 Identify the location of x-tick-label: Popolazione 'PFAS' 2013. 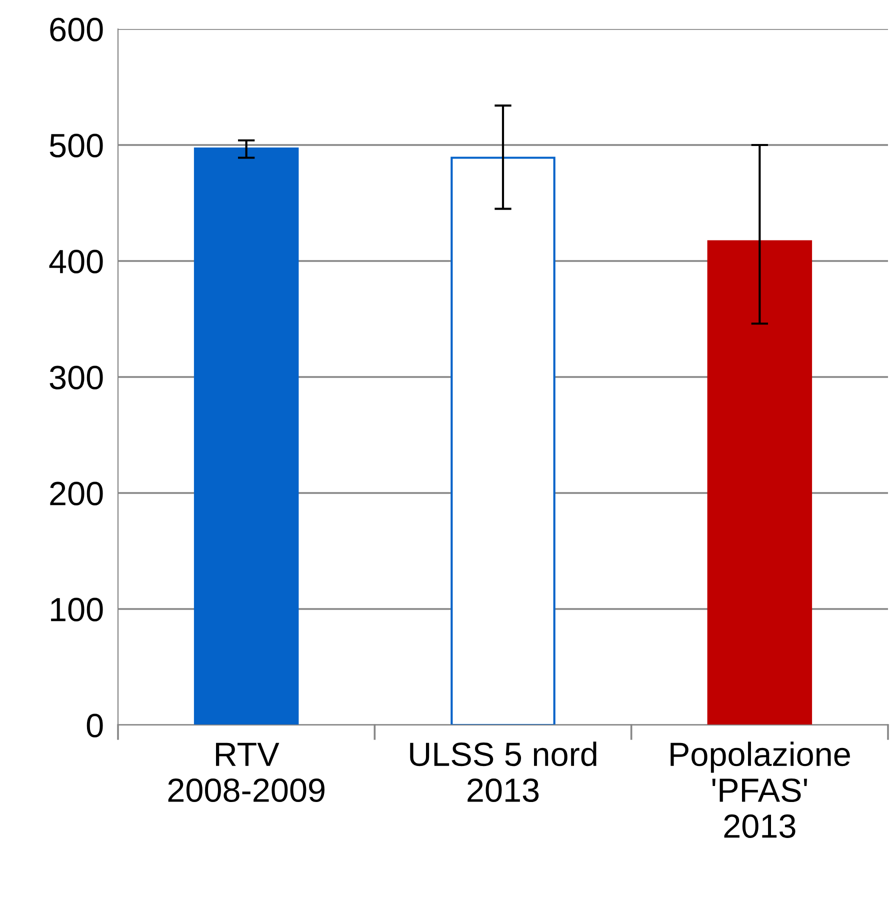
(760, 790).